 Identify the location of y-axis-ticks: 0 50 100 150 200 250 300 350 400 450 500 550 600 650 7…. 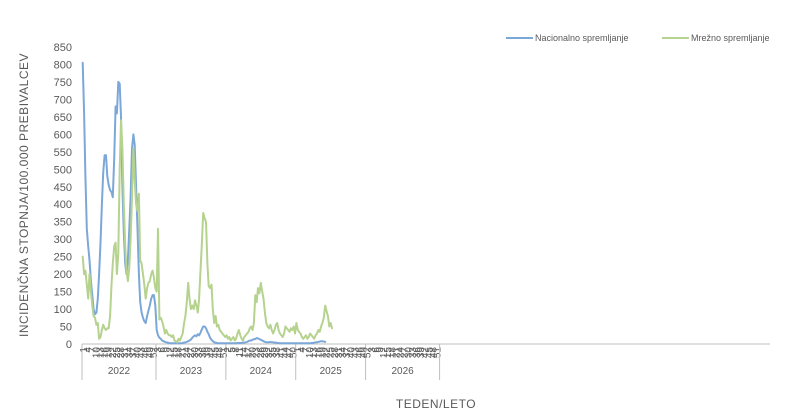
(63, 196).